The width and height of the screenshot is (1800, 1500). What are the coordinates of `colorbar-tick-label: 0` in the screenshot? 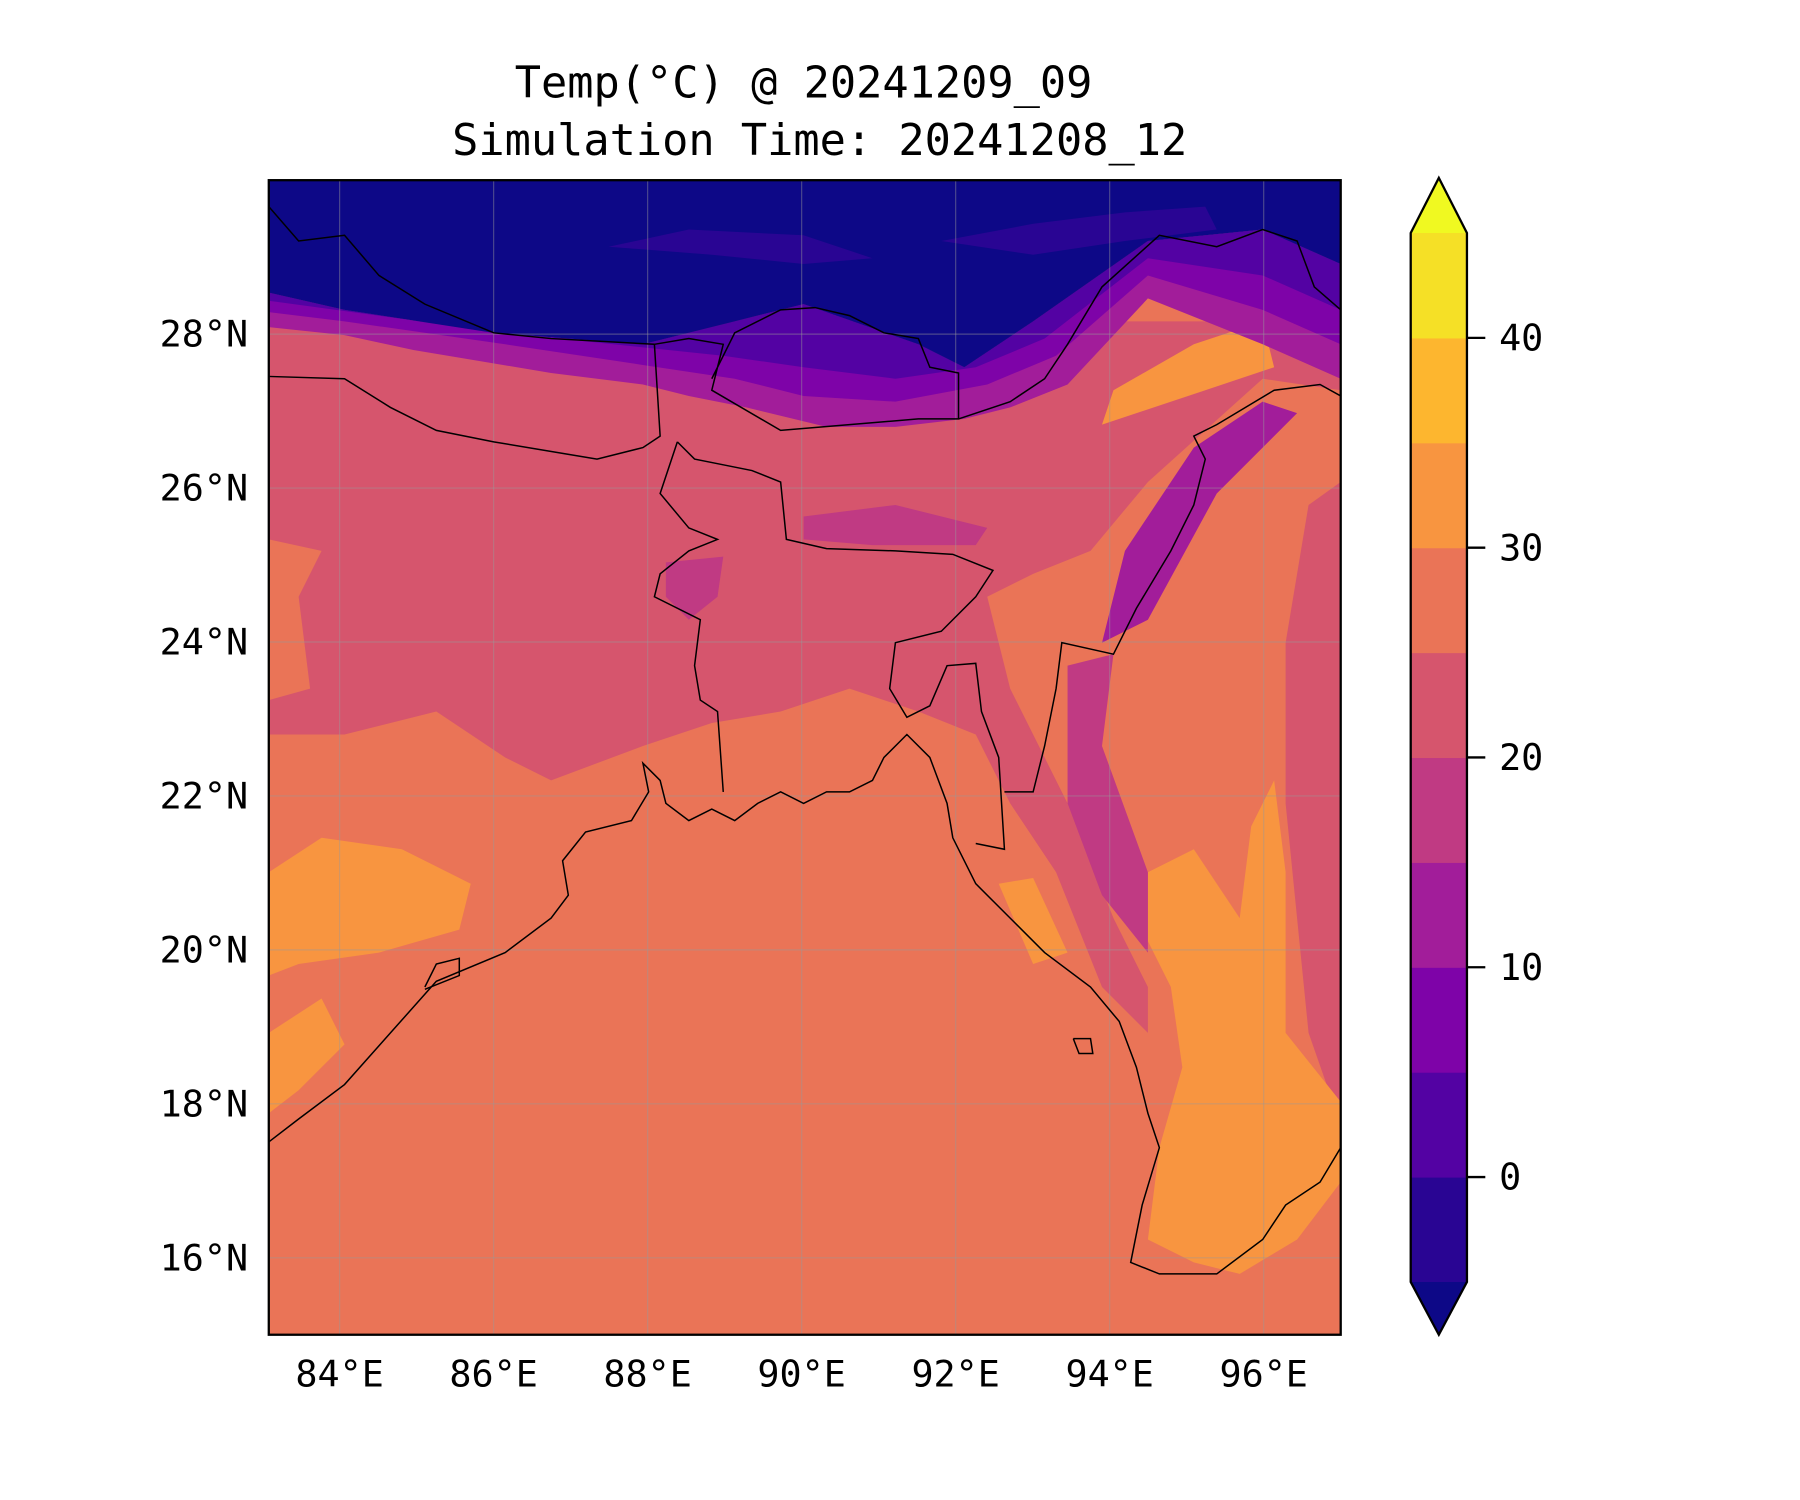 It's located at (1510, 1177).